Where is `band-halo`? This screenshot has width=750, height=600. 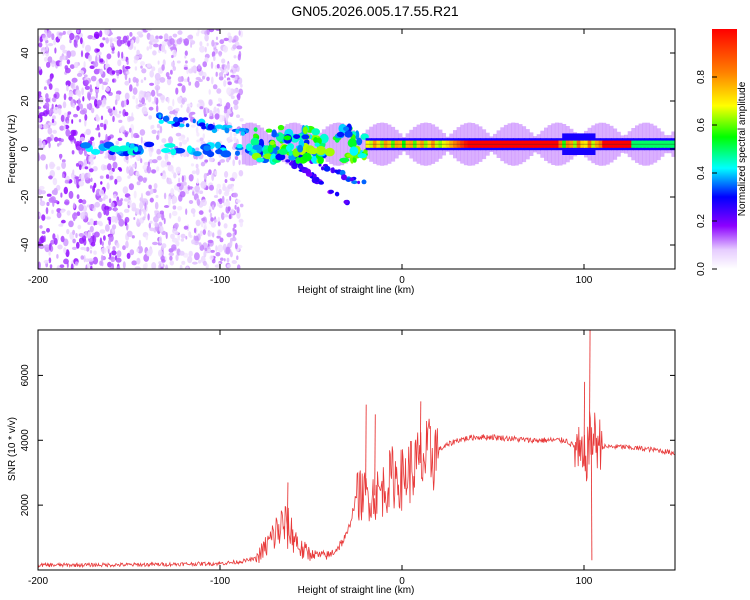 band-halo is located at coordinates (331, 144).